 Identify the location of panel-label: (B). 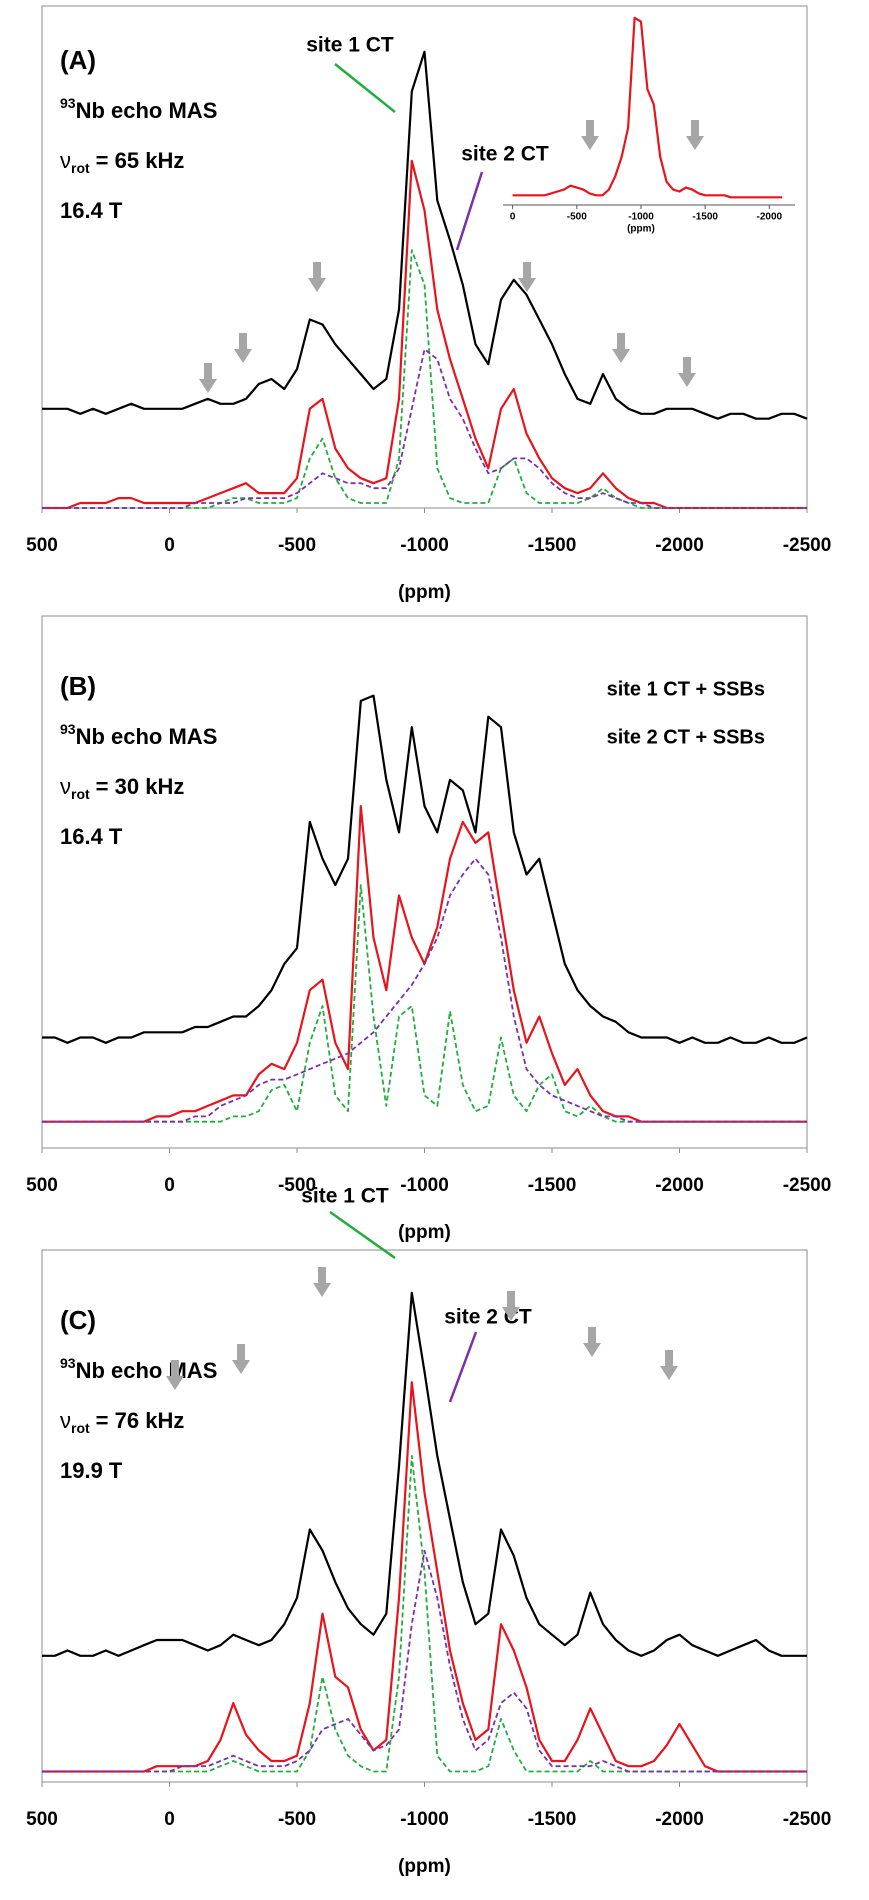
(78, 686).